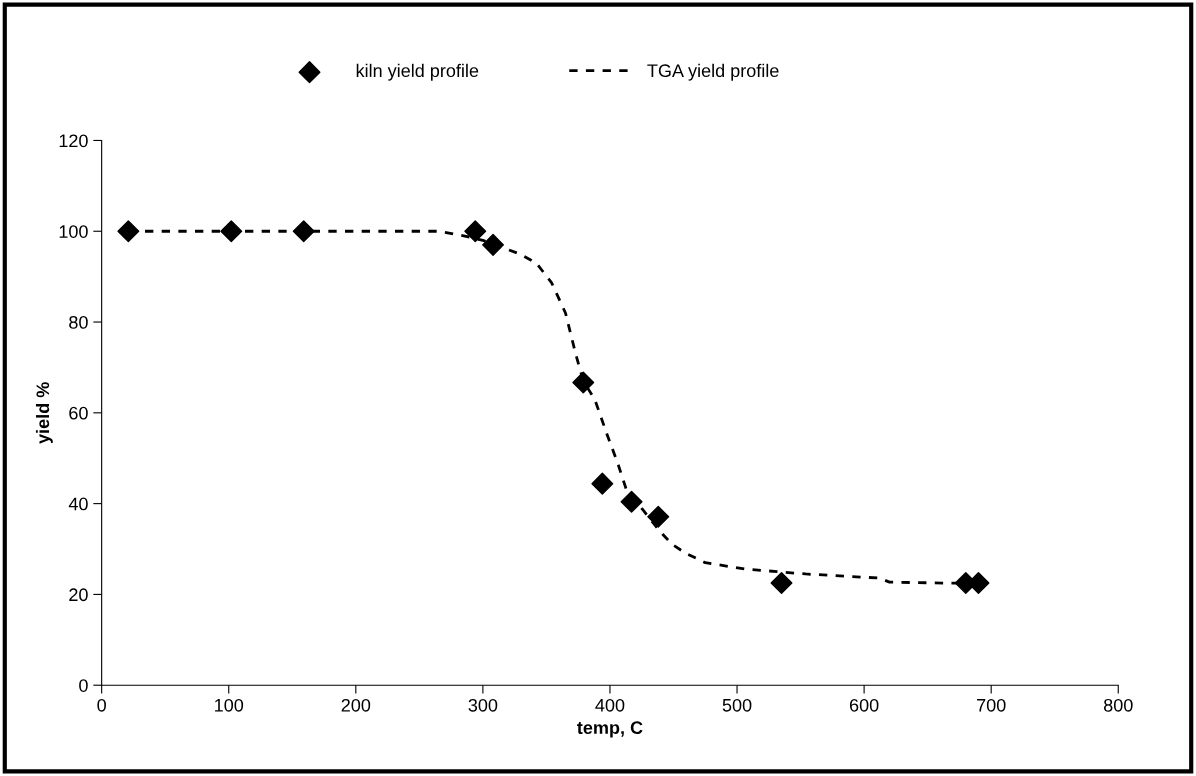 This screenshot has height=776, width=1196. I want to click on x-tick-label: 100, so click(229, 705).